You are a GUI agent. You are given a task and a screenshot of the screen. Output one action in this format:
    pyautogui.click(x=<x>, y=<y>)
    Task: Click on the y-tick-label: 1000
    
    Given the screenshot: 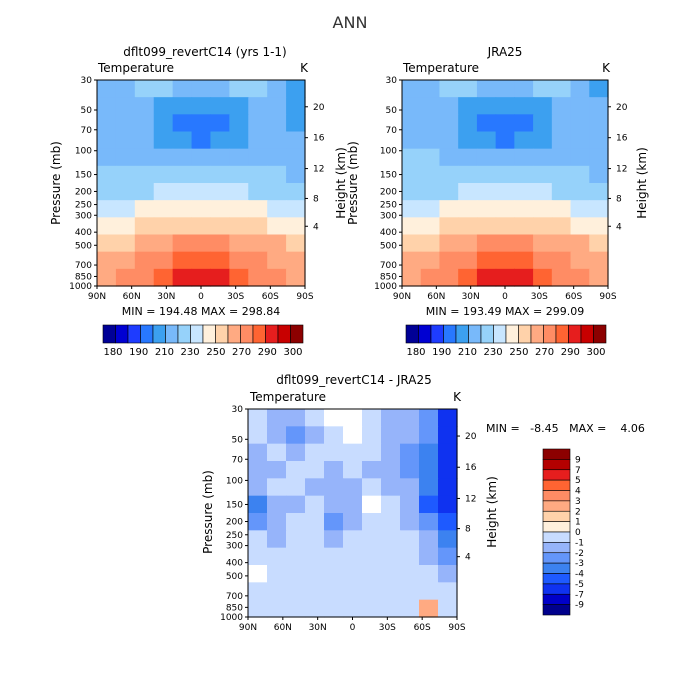 What is the action you would take?
    pyautogui.click(x=385, y=287)
    